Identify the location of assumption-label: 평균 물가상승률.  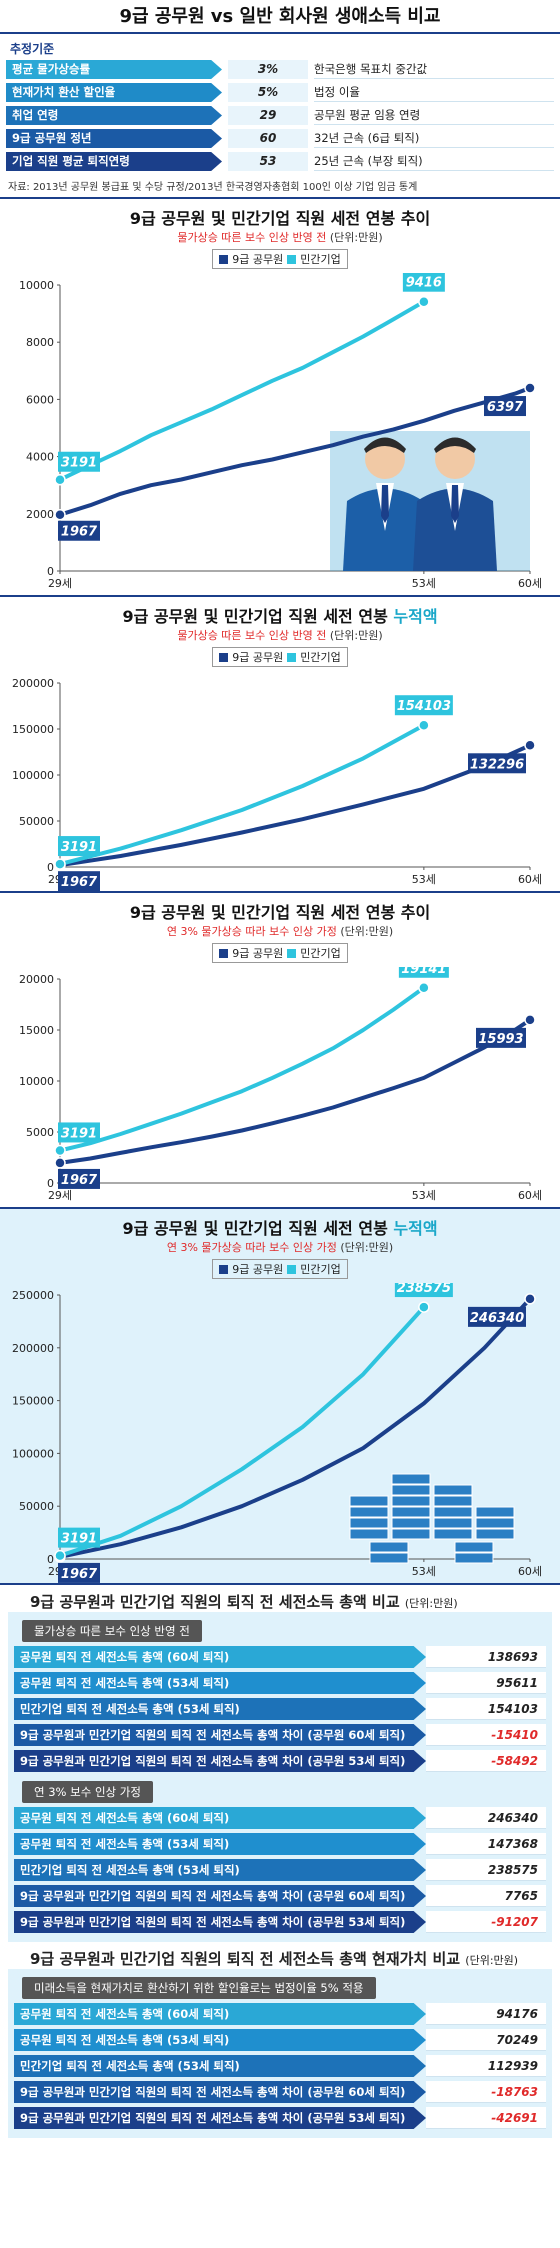
(114, 69).